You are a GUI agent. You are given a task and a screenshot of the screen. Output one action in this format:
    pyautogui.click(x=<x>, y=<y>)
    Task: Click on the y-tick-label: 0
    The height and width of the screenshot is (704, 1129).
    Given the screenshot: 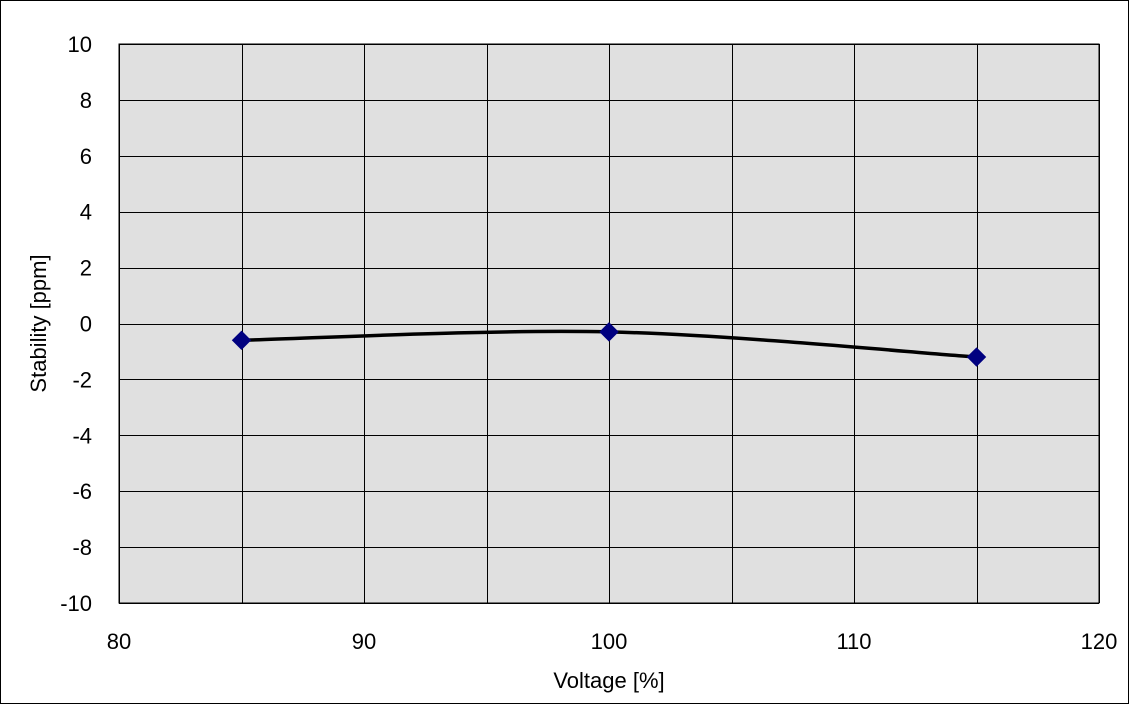 What is the action you would take?
    pyautogui.click(x=86, y=324)
    